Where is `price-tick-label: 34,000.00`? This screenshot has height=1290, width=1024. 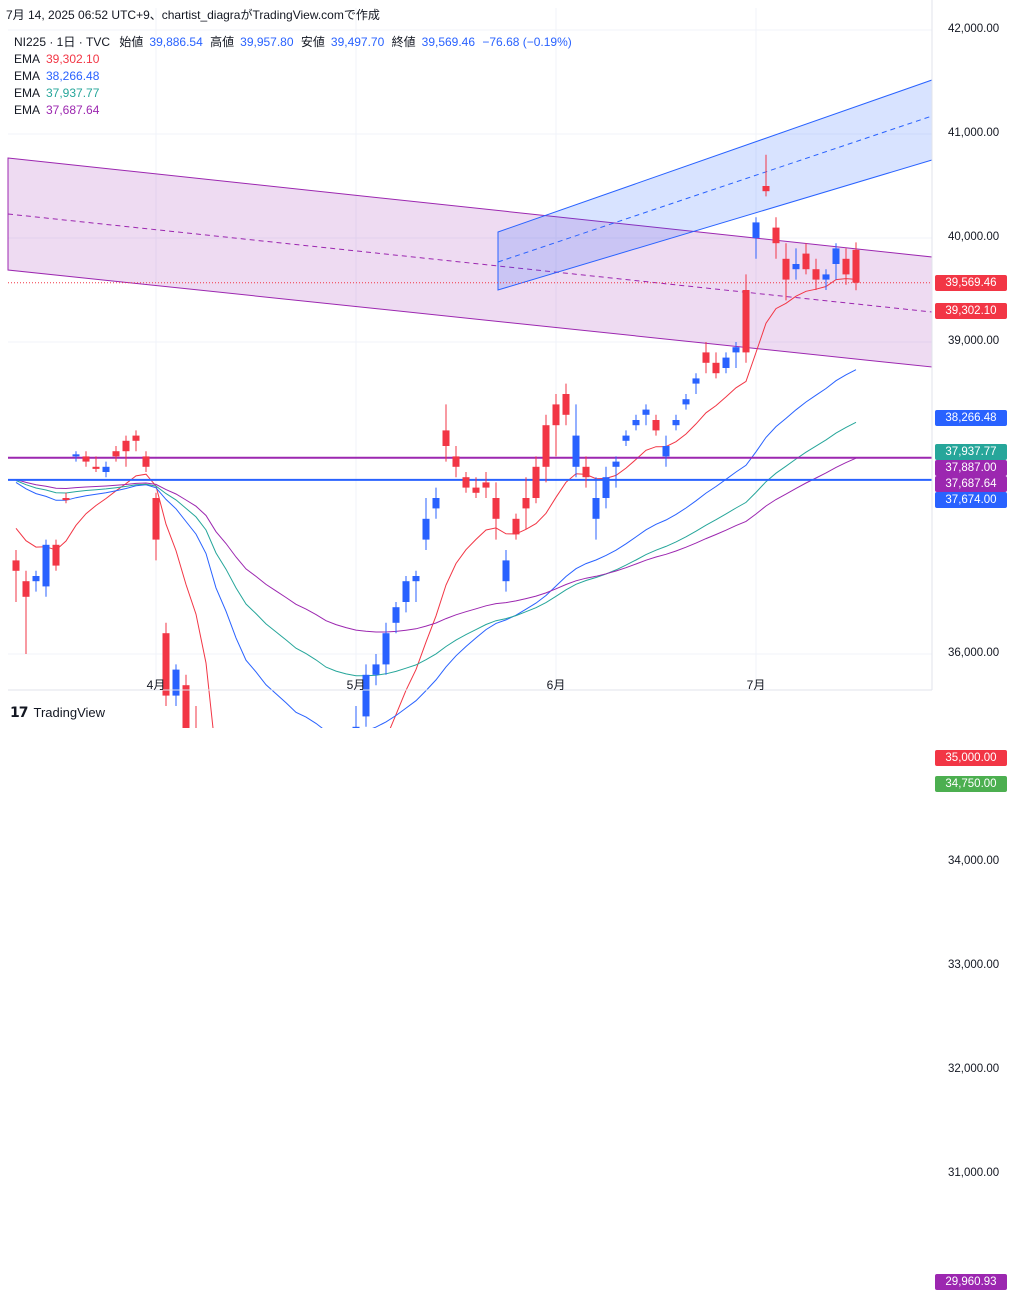 price-tick-label: 34,000.00 is located at coordinates (974, 861).